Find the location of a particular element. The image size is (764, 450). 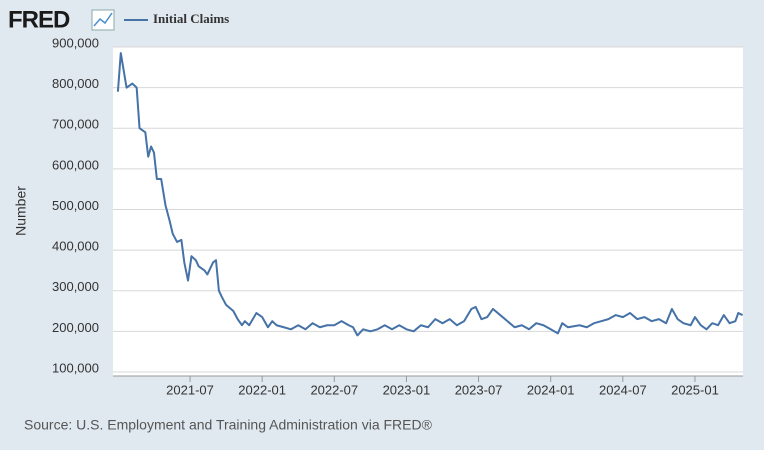

x-tick-label: 2022-07 is located at coordinates (334, 389).